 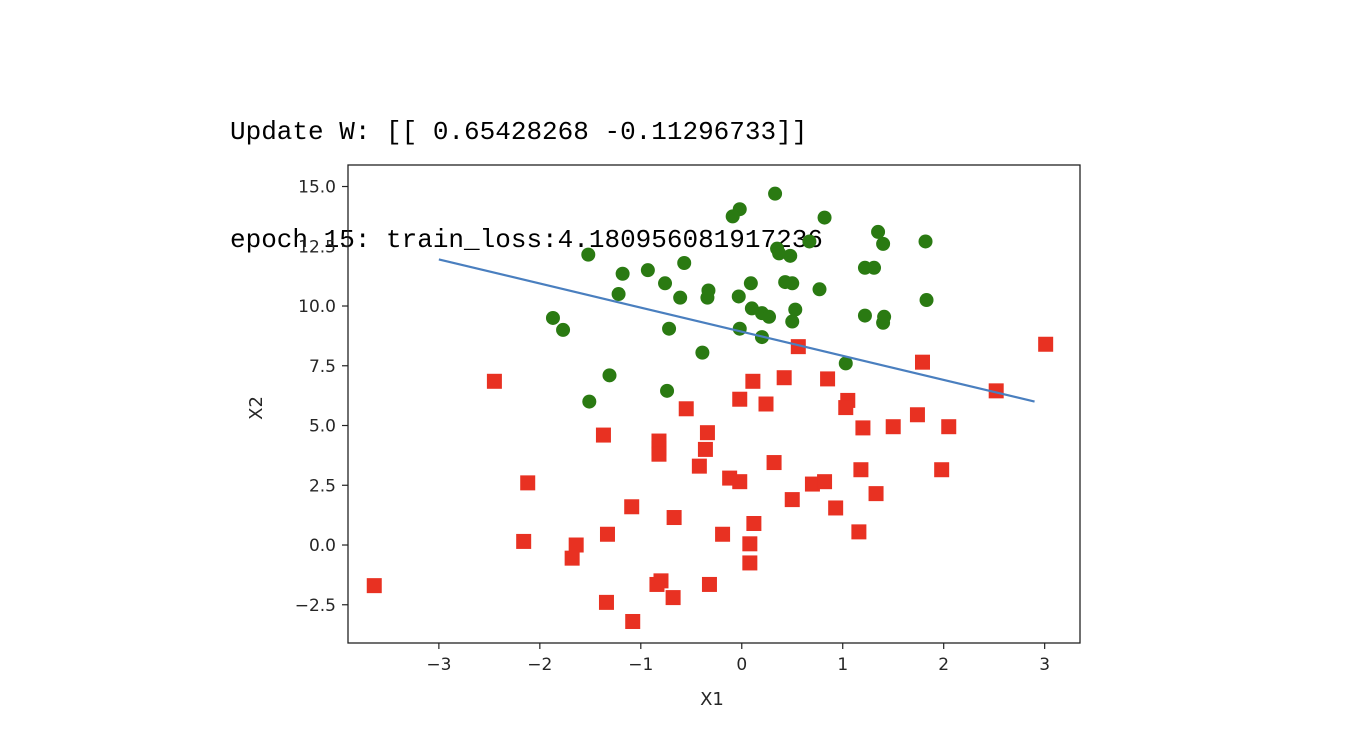 I want to click on output-line-loss: epoch 15: train_loss:4.180956081917236, so click(x=526, y=240).